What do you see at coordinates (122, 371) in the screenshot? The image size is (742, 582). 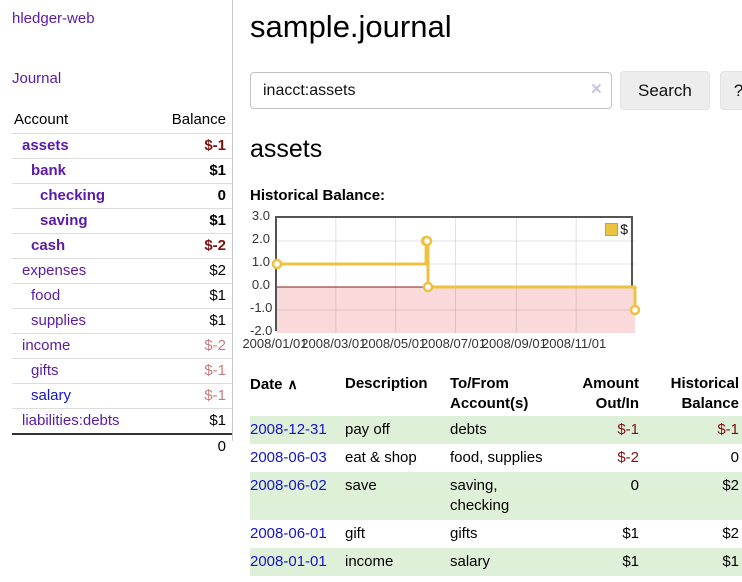 I see `account-row: gifts $-1` at bounding box center [122, 371].